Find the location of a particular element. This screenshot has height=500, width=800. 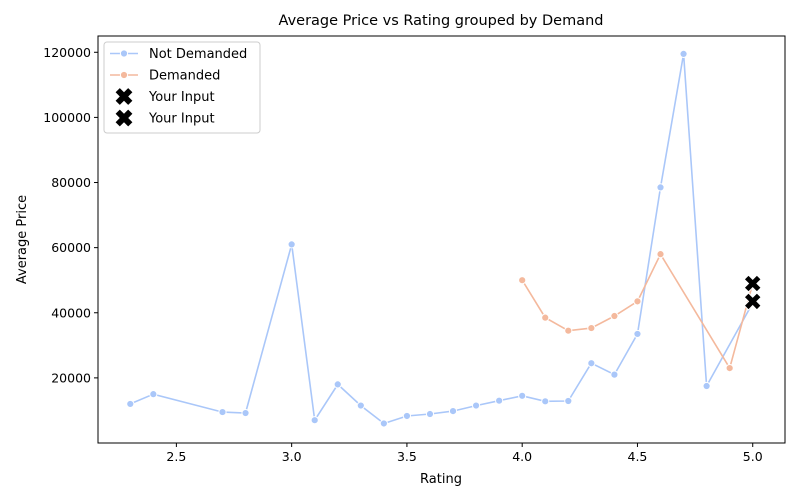

x-tick-label: 2.5 is located at coordinates (176, 456).